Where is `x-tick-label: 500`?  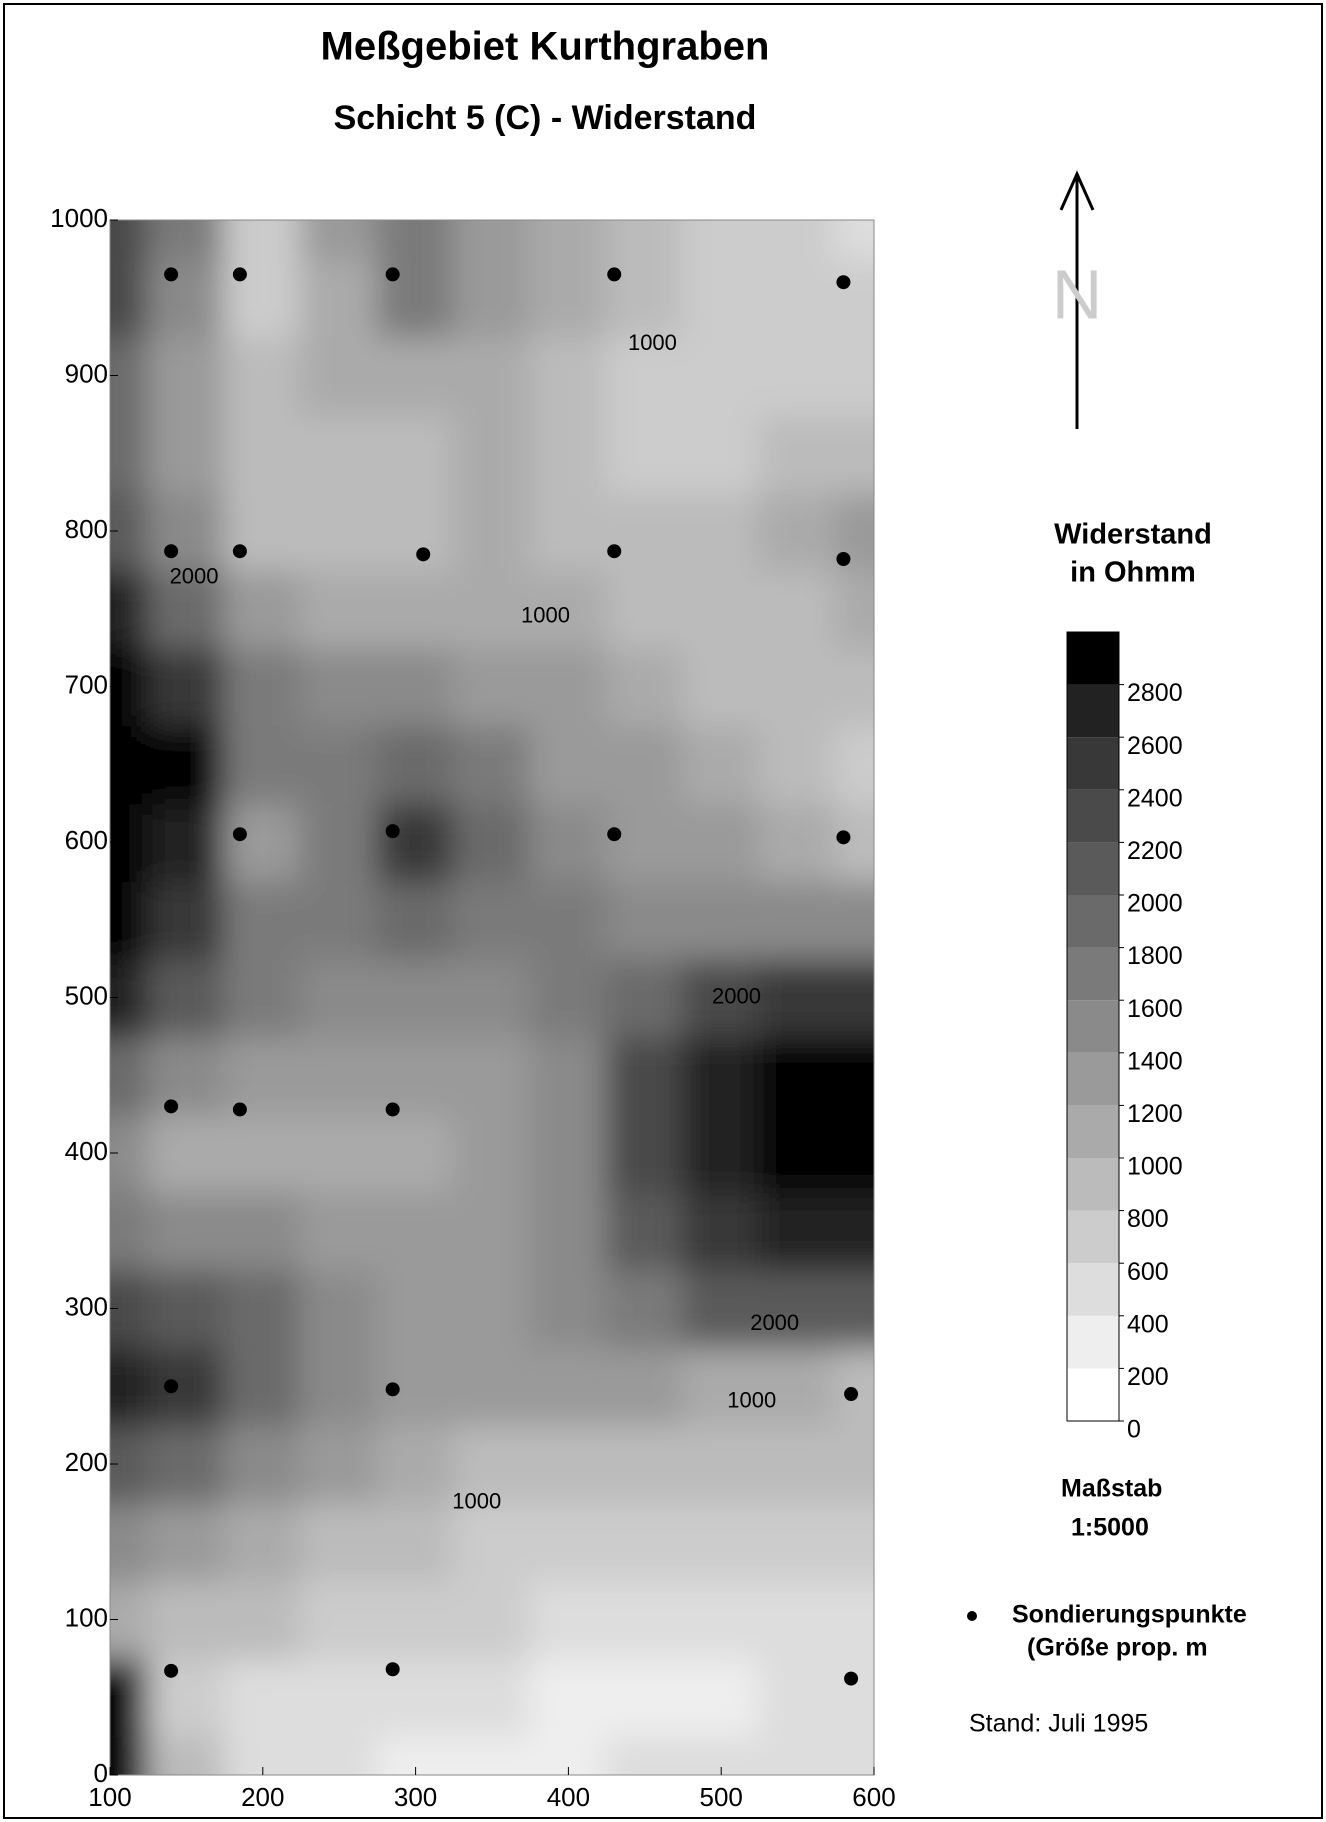
x-tick-label: 500 is located at coordinates (721, 1797).